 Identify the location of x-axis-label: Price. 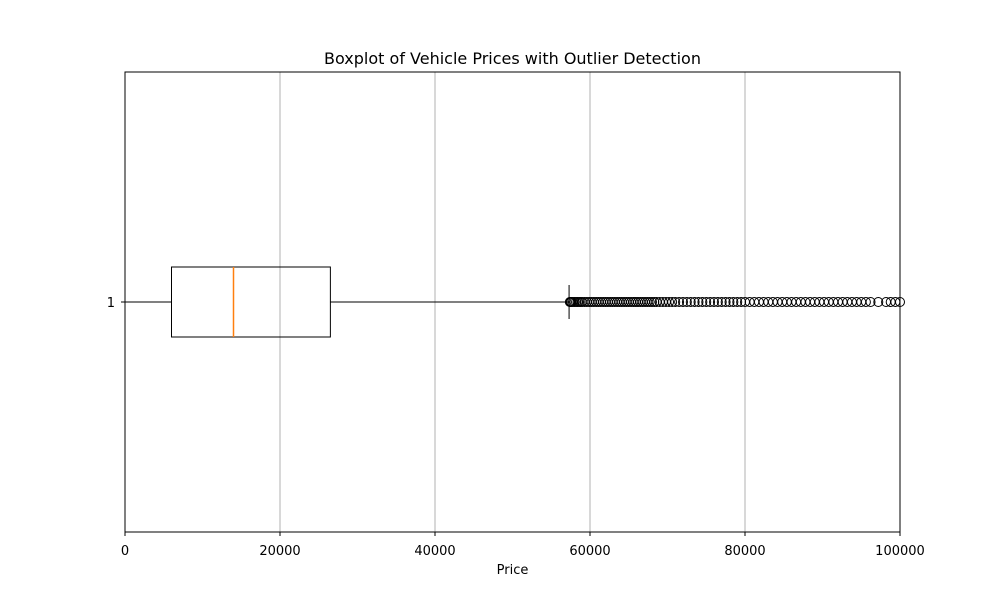
(513, 570).